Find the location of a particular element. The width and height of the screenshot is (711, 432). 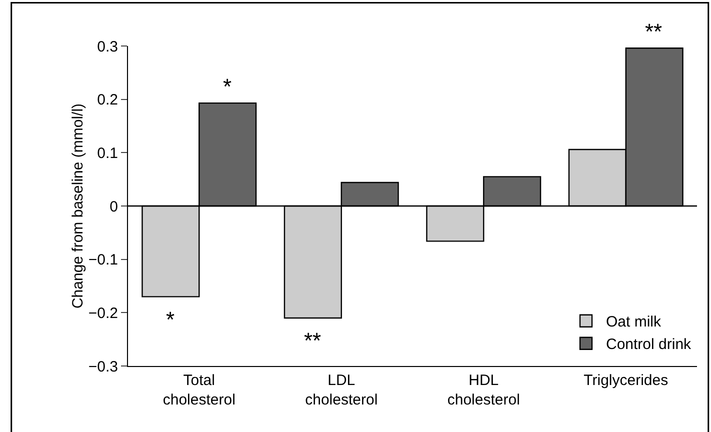

legend-label: Control drink is located at coordinates (649, 345).